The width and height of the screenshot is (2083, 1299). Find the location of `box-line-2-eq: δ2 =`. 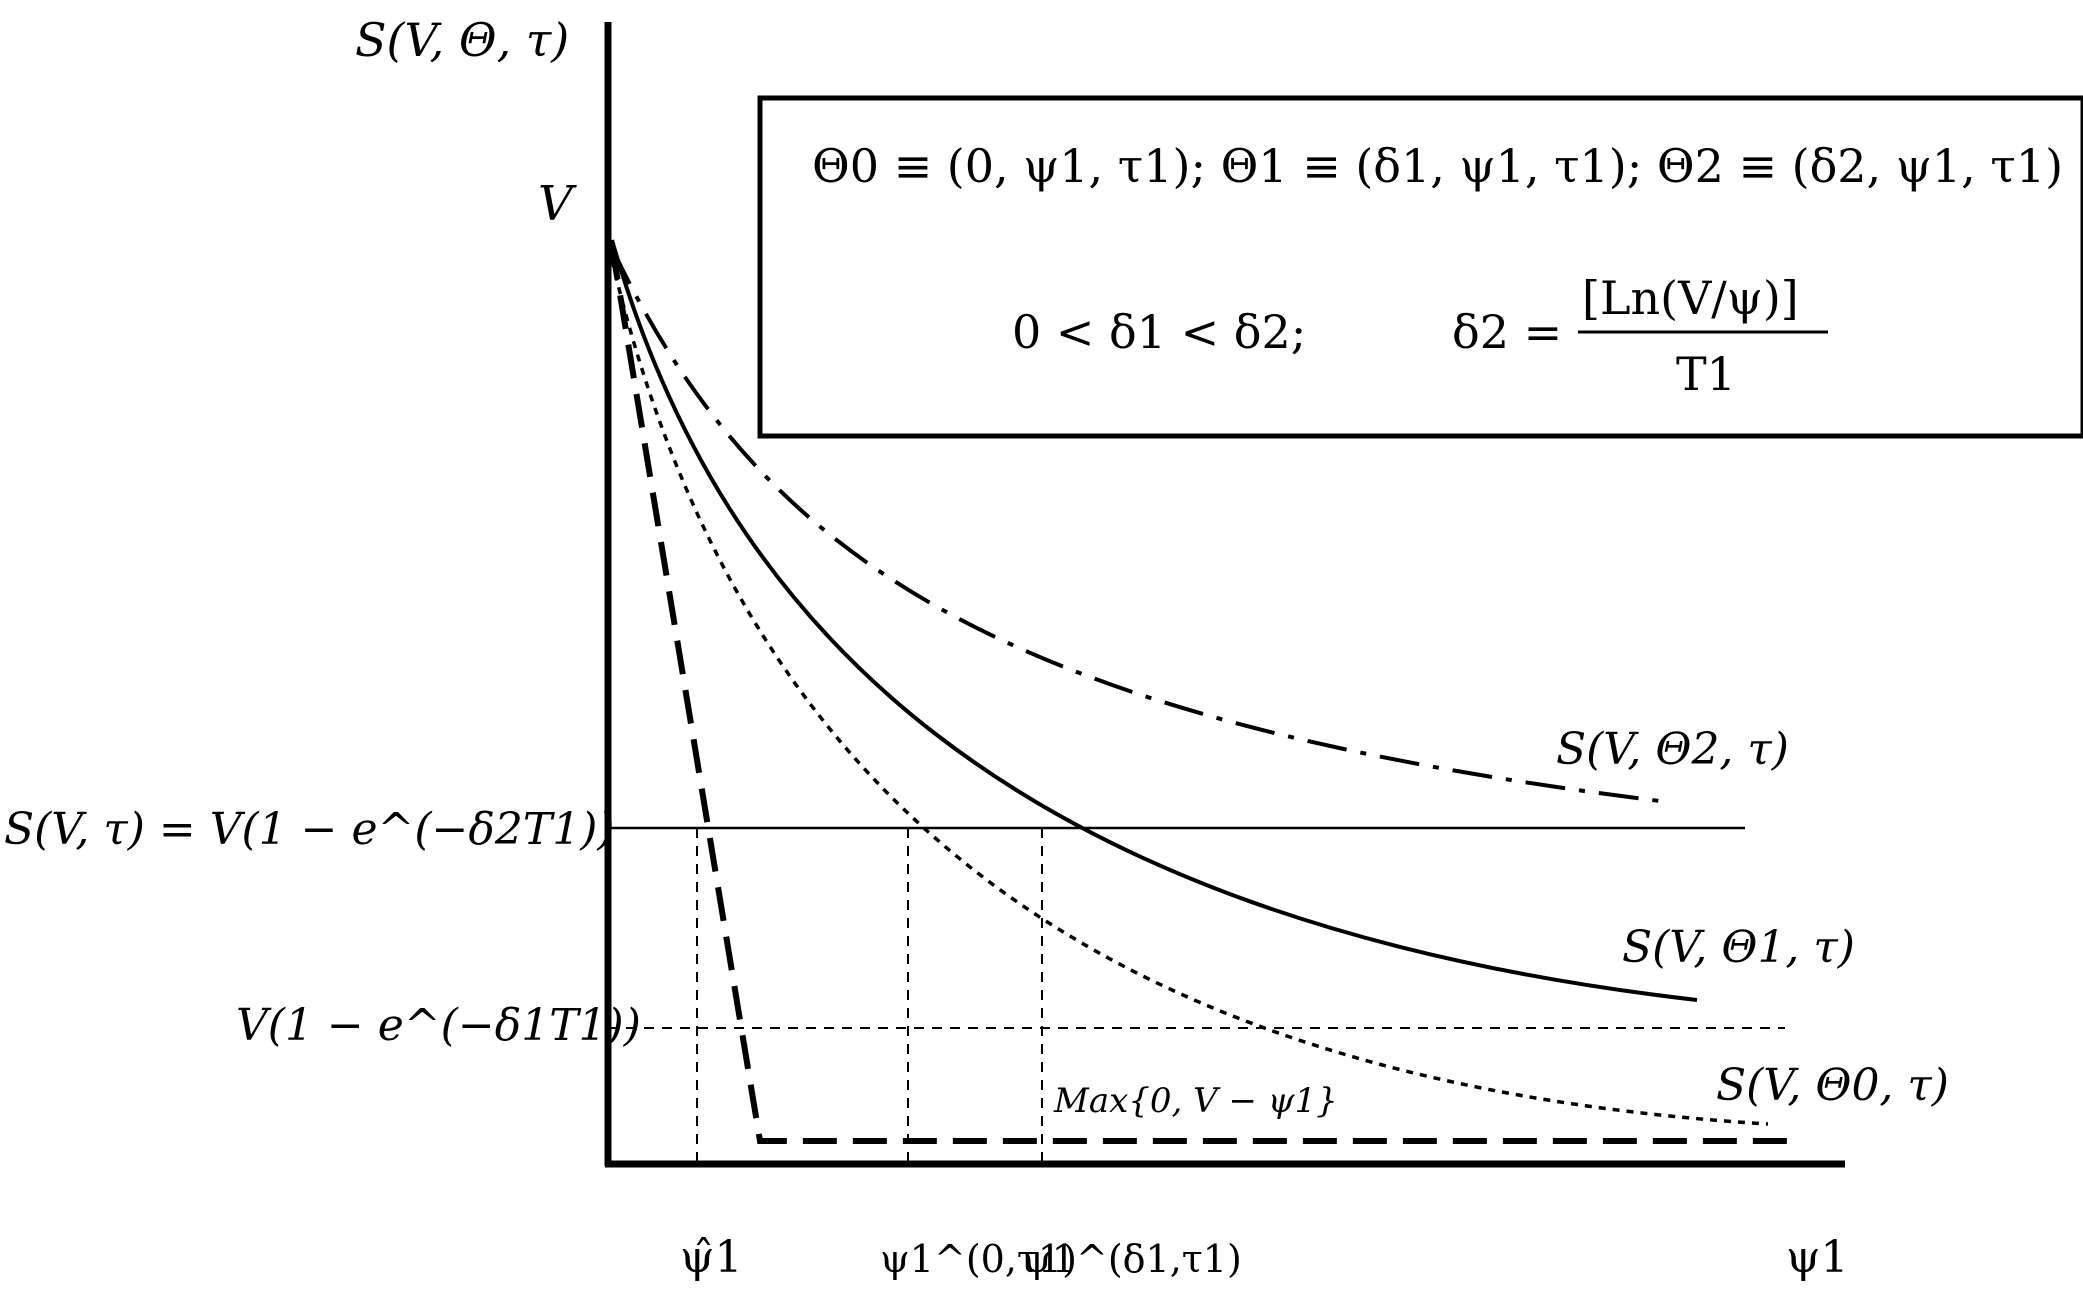

box-line-2-eq: δ2 = is located at coordinates (1507, 332).